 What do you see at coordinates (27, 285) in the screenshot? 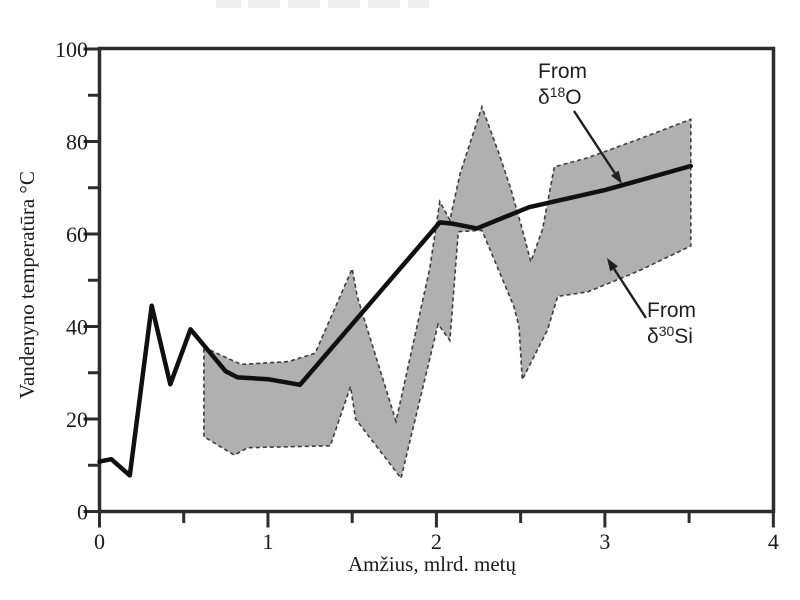
I see `y-axis-label: Vandenyno temperatūra °C` at bounding box center [27, 285].